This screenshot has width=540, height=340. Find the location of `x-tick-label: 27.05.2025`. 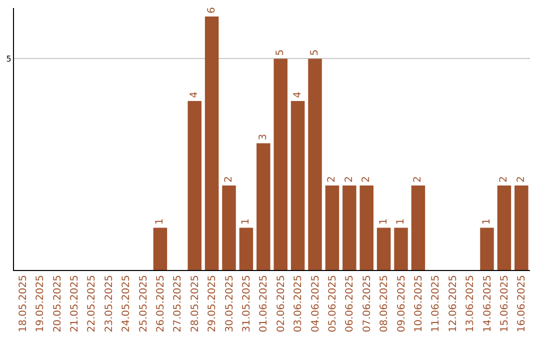

x-tick-label: 27.05.2025 is located at coordinates (178, 303).